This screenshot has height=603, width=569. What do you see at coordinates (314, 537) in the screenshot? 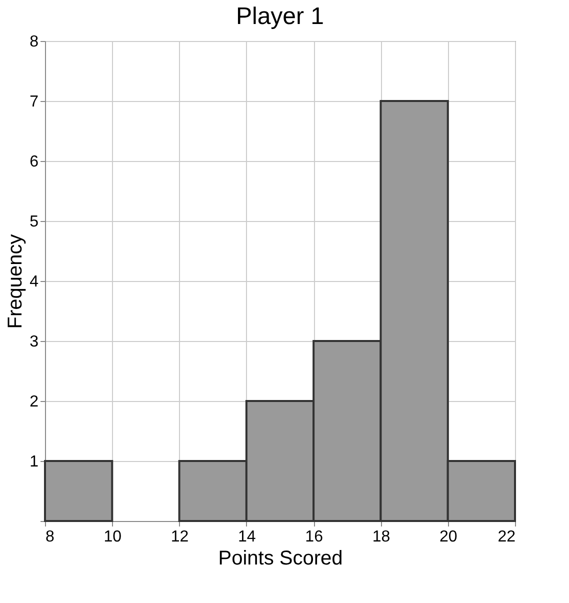
I see `x-tick-label: 16` at bounding box center [314, 537].